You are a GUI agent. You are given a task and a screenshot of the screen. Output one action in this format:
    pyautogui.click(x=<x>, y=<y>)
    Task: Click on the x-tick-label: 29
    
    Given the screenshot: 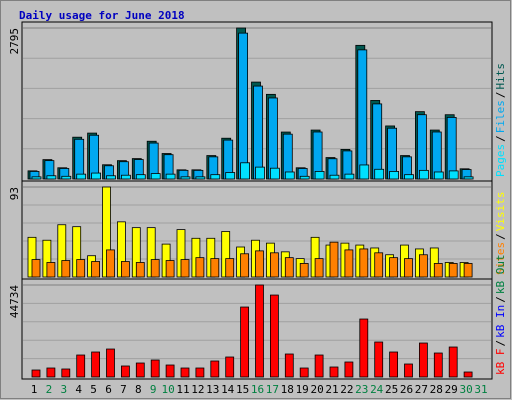 What is the action you would take?
    pyautogui.click(x=451, y=389)
    